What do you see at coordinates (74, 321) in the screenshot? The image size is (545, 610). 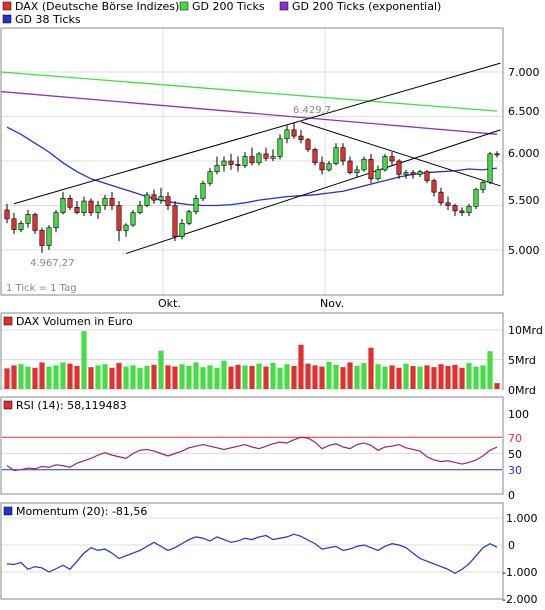 I see `volume-title: DAX Volumen in Euro` at bounding box center [74, 321].